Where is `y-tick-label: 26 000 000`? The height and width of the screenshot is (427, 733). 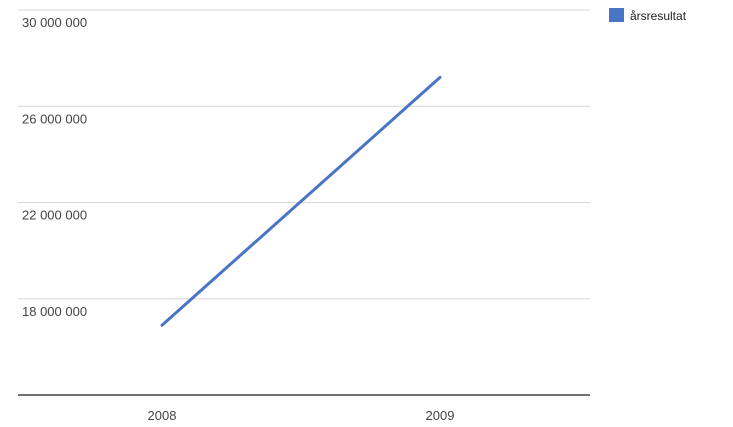 y-tick-label: 26 000 000 is located at coordinates (54, 118).